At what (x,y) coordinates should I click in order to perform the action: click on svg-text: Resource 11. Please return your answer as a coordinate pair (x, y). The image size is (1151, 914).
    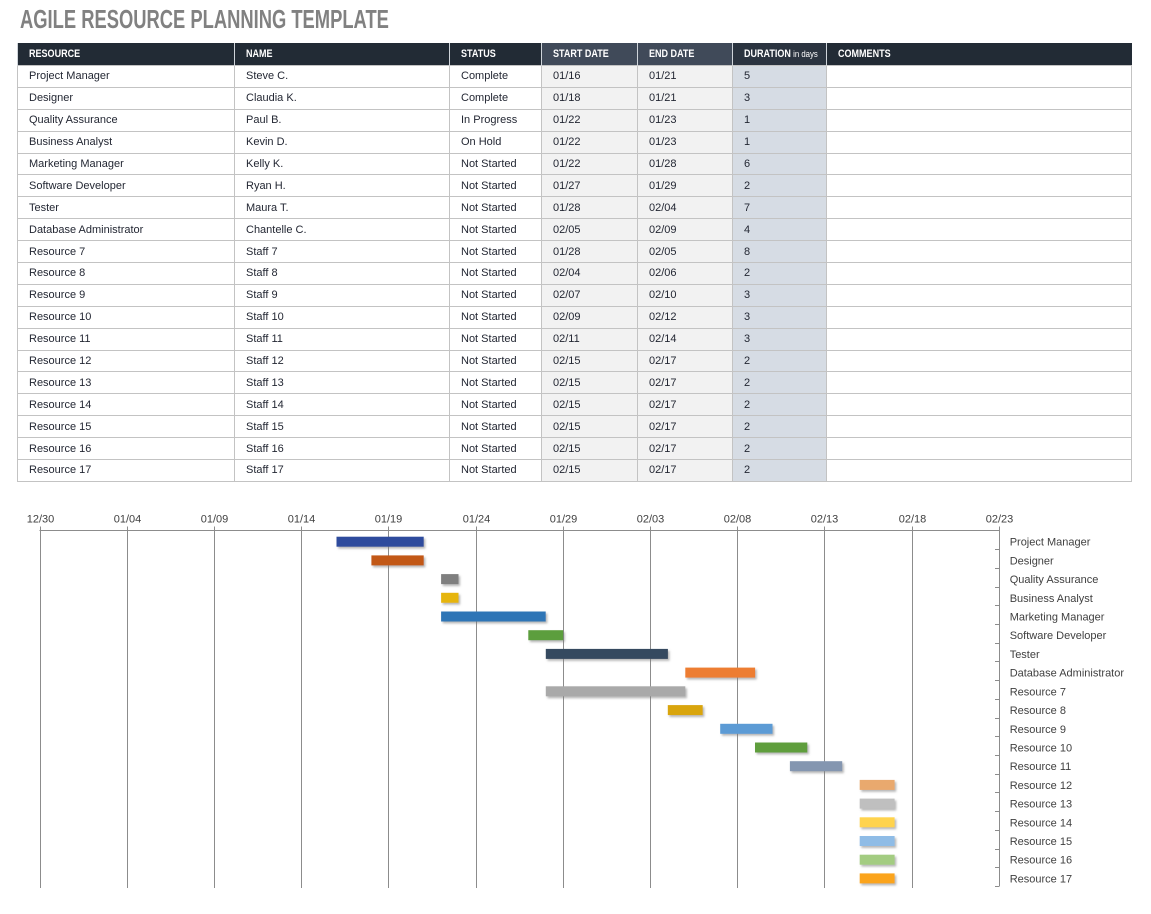
    Looking at the image, I should click on (1041, 767).